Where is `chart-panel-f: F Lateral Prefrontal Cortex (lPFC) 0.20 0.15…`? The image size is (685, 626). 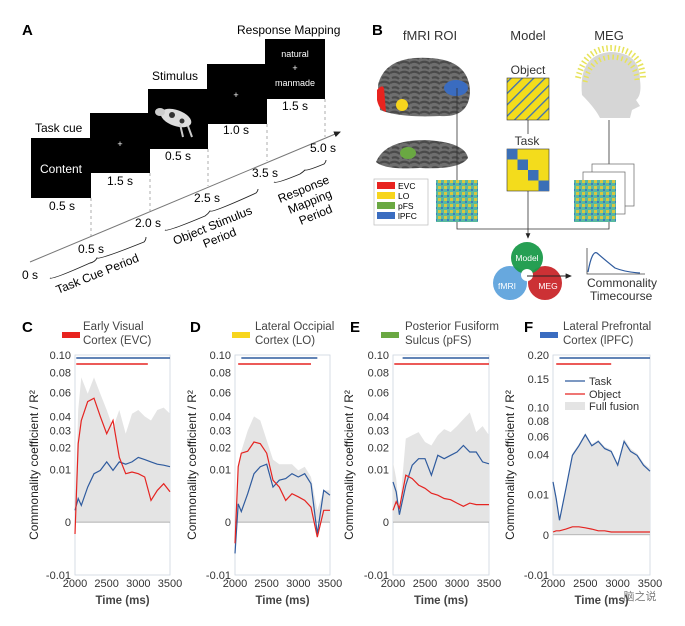 chart-panel-f: F Lateral Prefrontal Cortex (lPFC) 0.20 0.15… is located at coordinates (582, 463).